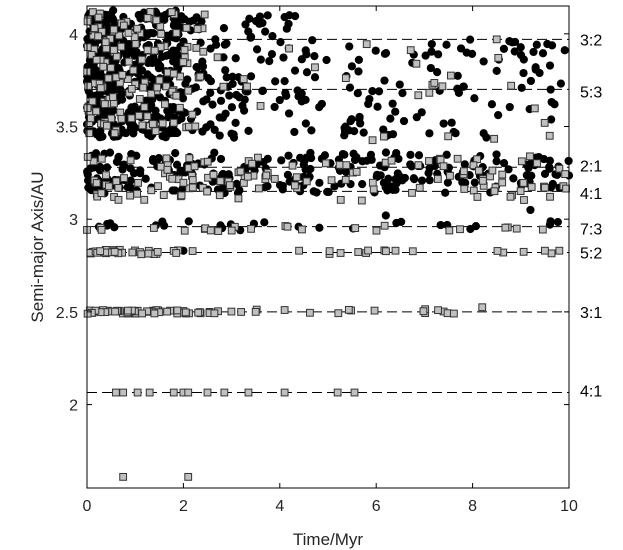 This screenshot has width=623, height=550. What do you see at coordinates (591, 216) in the screenshot?
I see `resonance-labels: 3:2 5:3 2:1 4:1 7:3 5:2 3:1 4:1` at bounding box center [591, 216].